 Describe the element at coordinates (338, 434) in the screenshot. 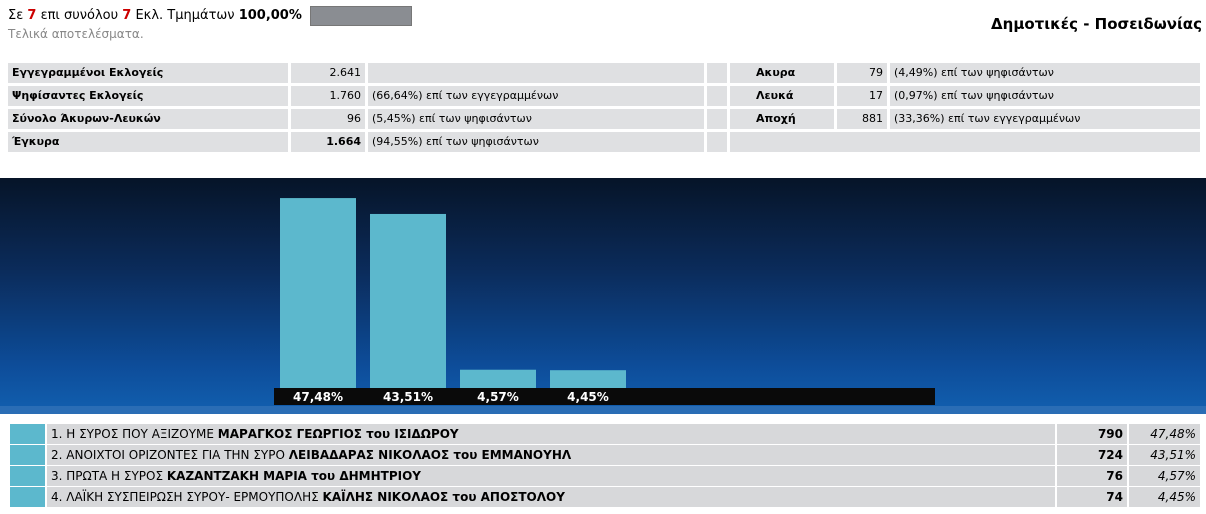

I see `candidate-name: ΜΑΡΑΓΚΟΣ ΓΕΩΡΓΙΟΣ του ΙΣΙΔΩΡΟΥ` at that location.